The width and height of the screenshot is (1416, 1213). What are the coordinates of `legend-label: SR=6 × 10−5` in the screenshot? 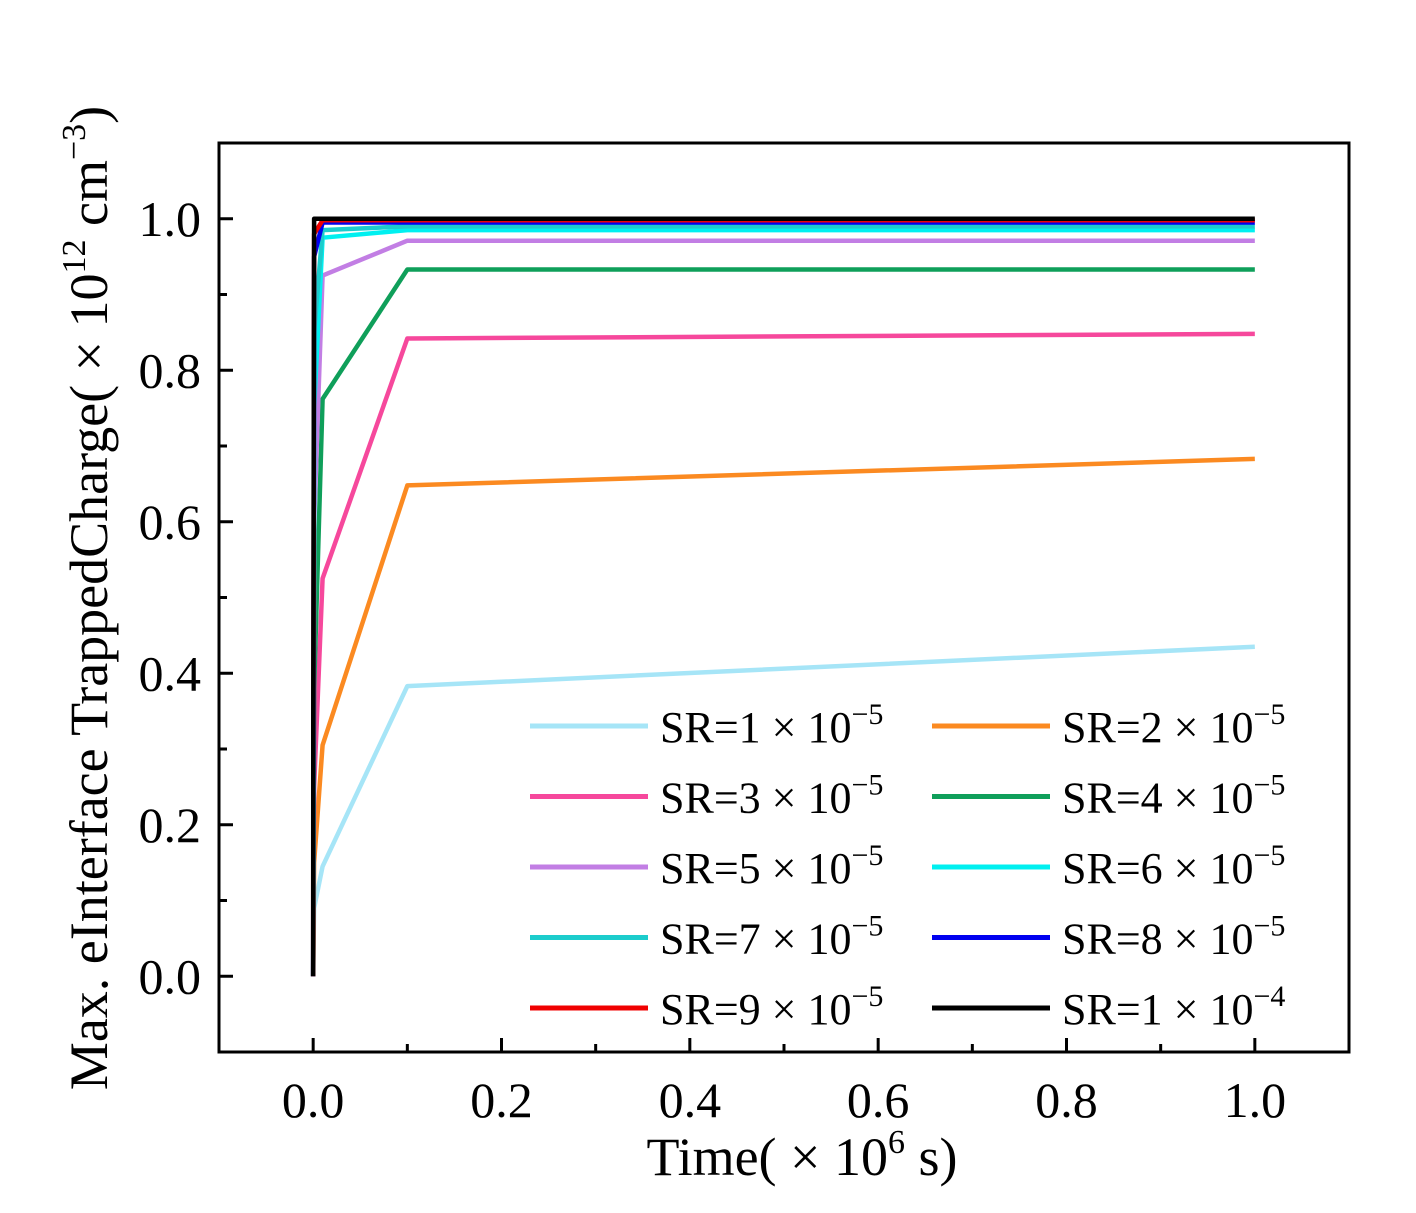 It's located at (1173, 866).